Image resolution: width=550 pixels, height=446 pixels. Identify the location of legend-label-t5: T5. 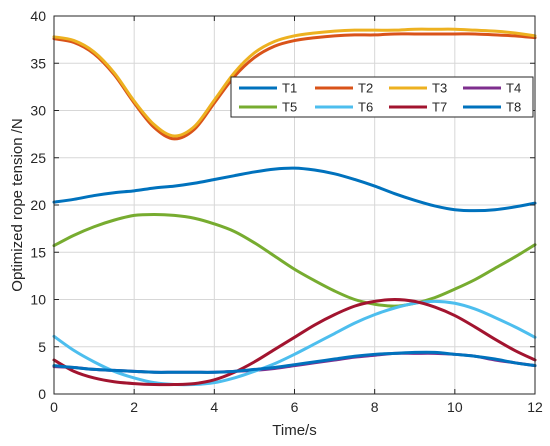
(289, 107).